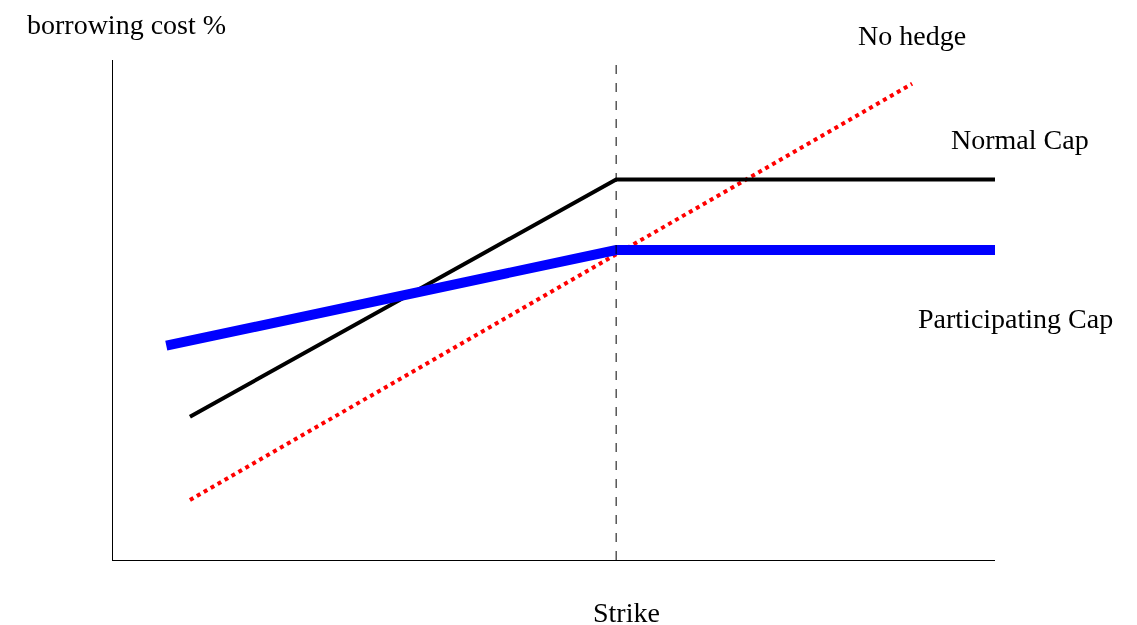 This screenshot has height=625, width=1137. I want to click on series-label: Participating Cap, so click(1016, 318).